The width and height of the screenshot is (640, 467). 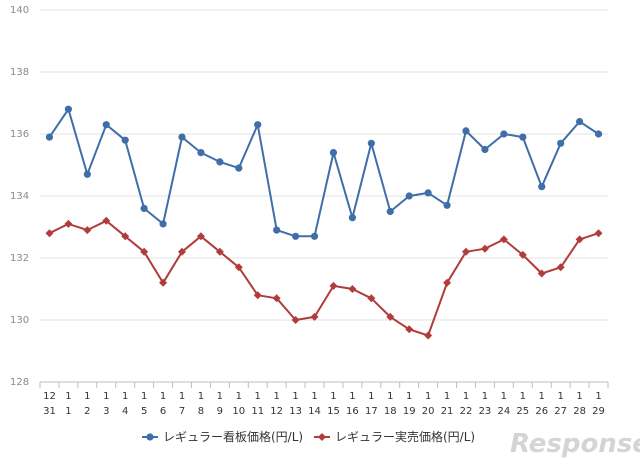 What do you see at coordinates (405, 436) in the screenshot?
I see `legend-label: レギュラー実売価格(円/L)` at bounding box center [405, 436].